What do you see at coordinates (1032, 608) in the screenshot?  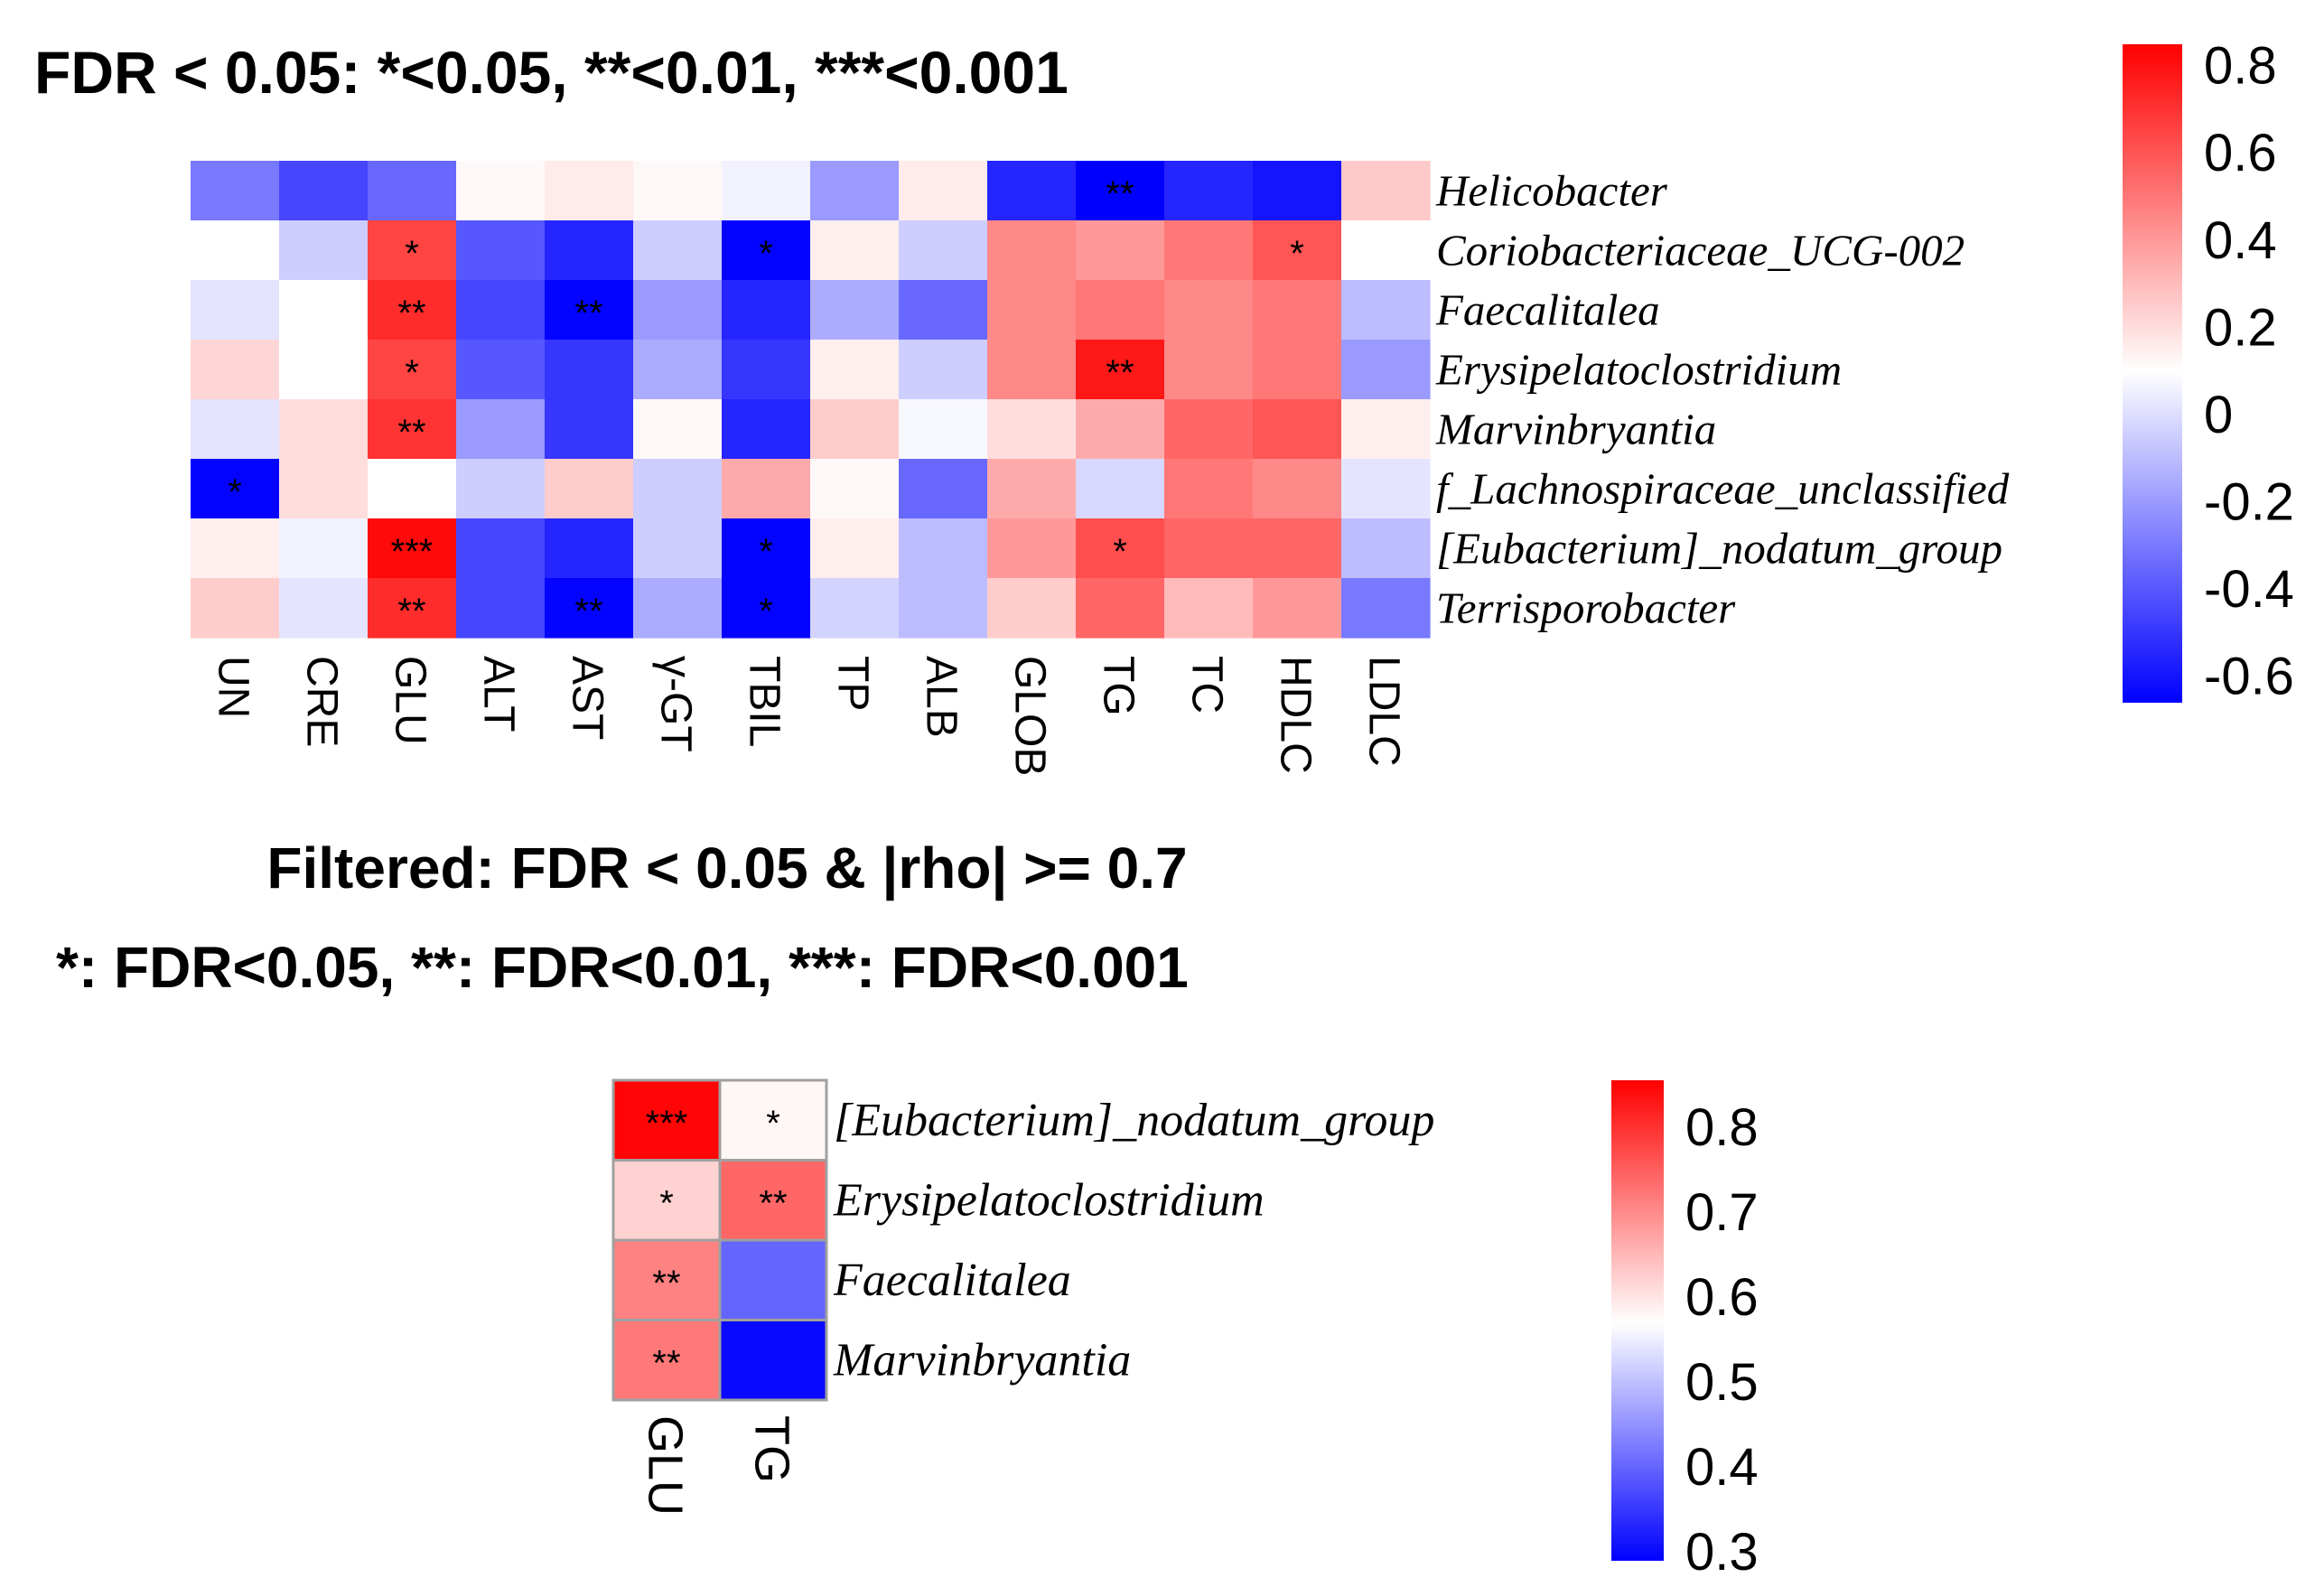 I see `cell-terrisporobacter-glob` at bounding box center [1032, 608].